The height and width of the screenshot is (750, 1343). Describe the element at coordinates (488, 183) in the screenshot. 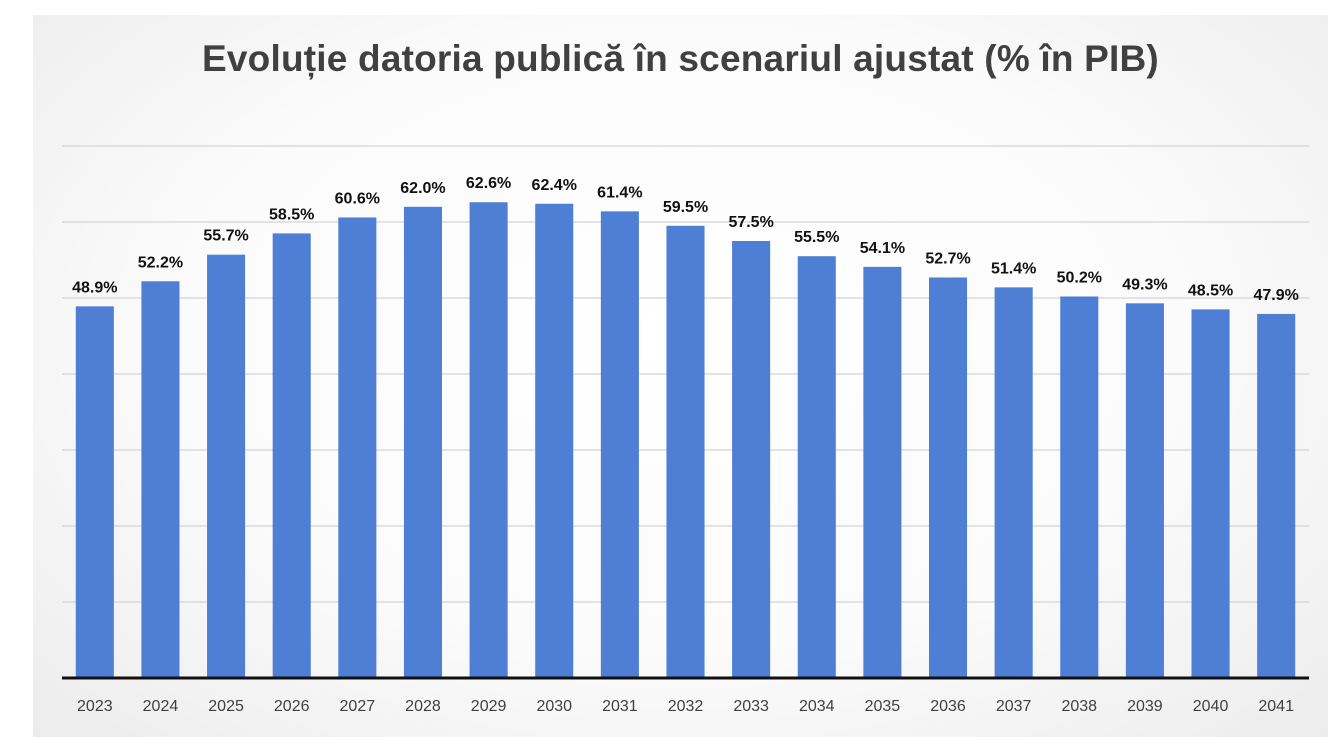

I see `data-label-2029: 62.6%` at that location.